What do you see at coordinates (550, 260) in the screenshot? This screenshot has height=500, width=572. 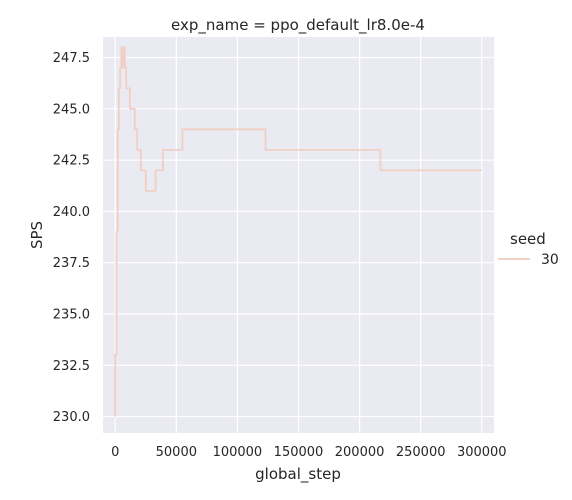 I see `legend-label-seed-30: 30` at bounding box center [550, 260].